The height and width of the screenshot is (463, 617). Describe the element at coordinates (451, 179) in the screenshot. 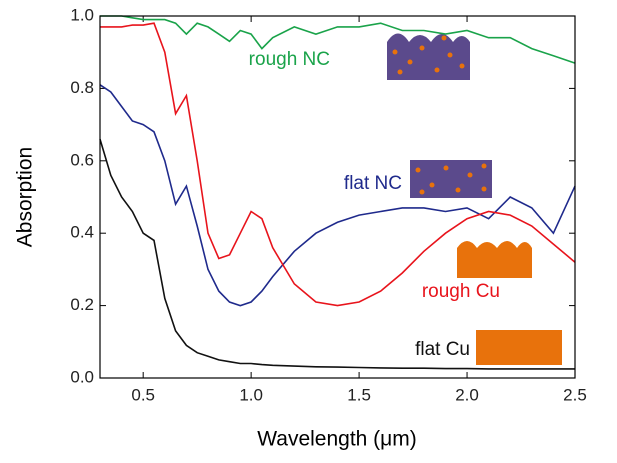

I see `inset-flat-nc` at that location.